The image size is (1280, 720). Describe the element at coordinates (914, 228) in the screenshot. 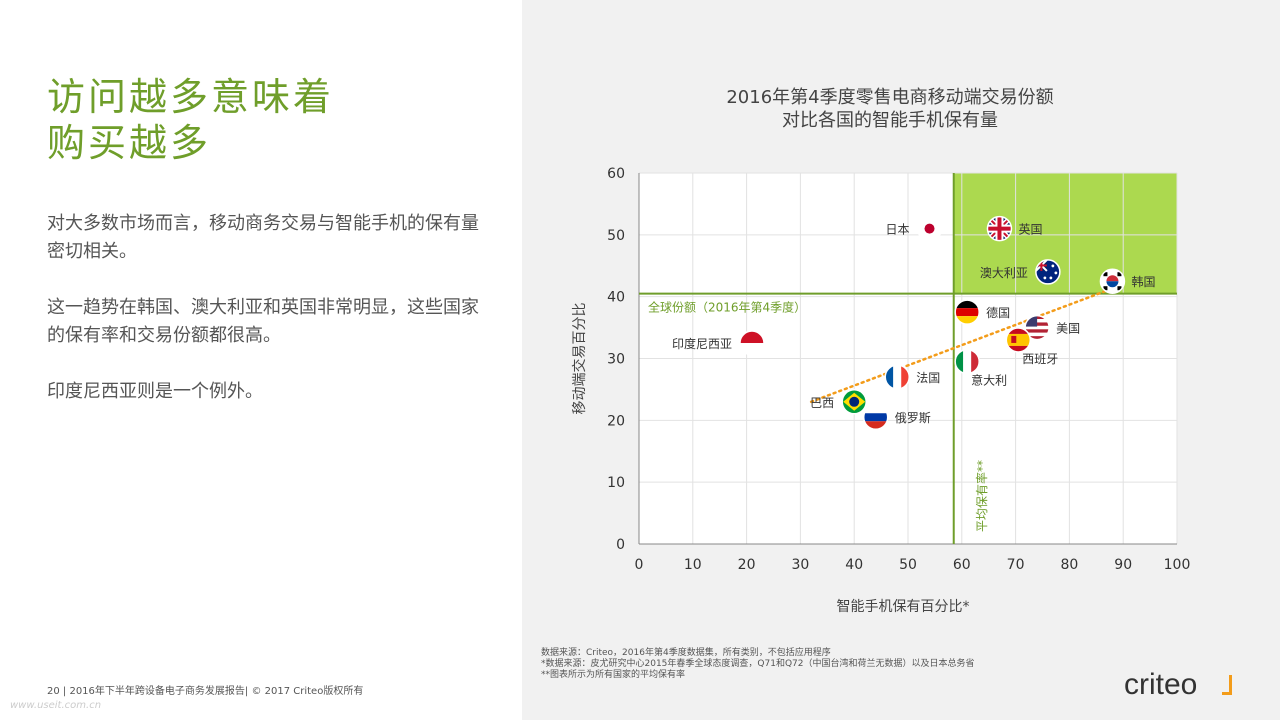

I see `data-point: 日本` at that location.